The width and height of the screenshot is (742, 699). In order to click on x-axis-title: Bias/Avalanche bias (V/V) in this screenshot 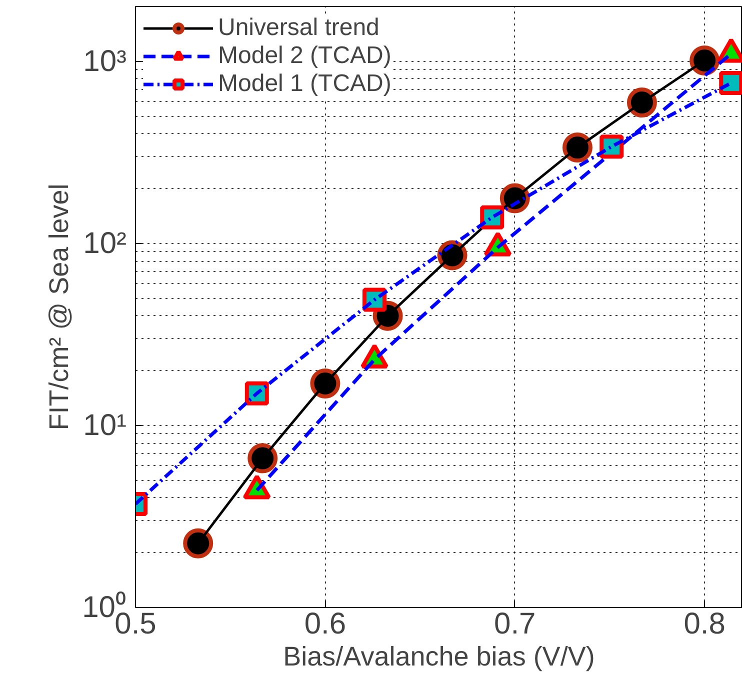, I will do `click(439, 657)`.